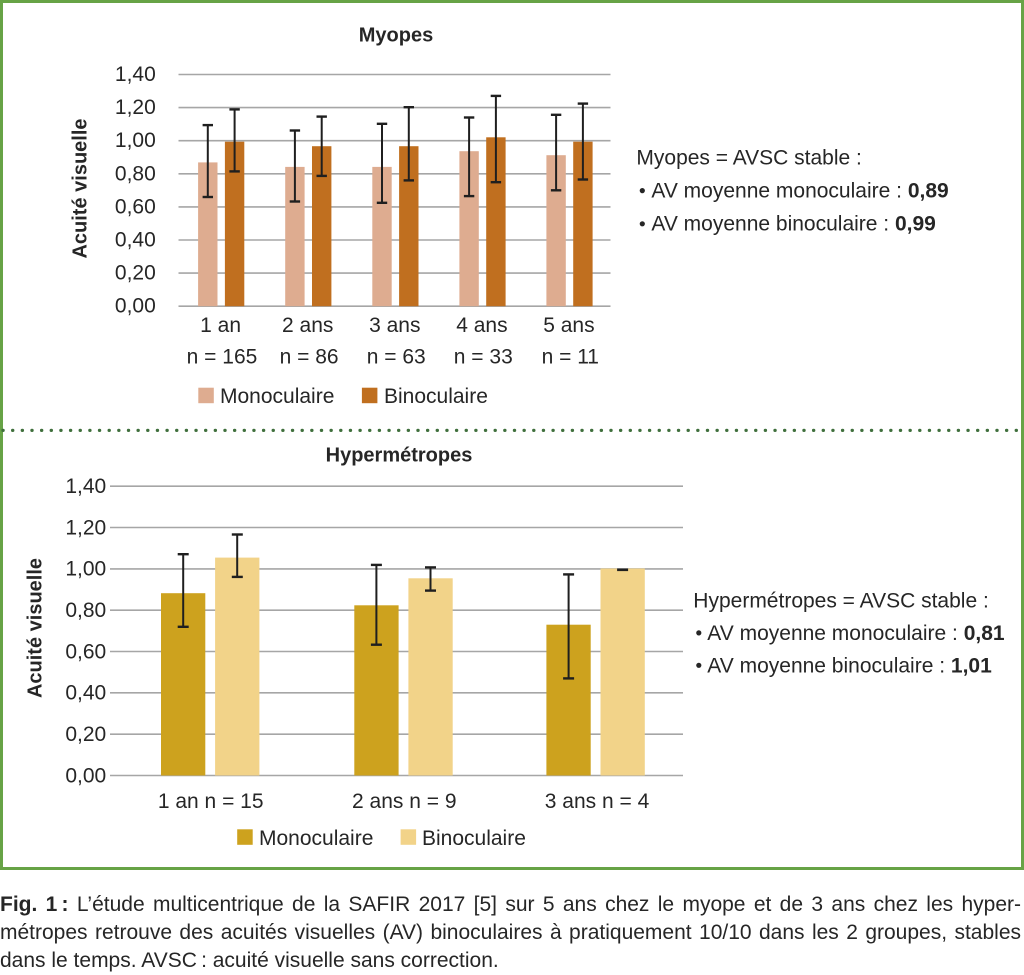 This screenshot has height=975, width=1024. Describe the element at coordinates (856, 633) in the screenshot. I see `svg-text: AV moyenne monoculaire : 0,81` at that location.